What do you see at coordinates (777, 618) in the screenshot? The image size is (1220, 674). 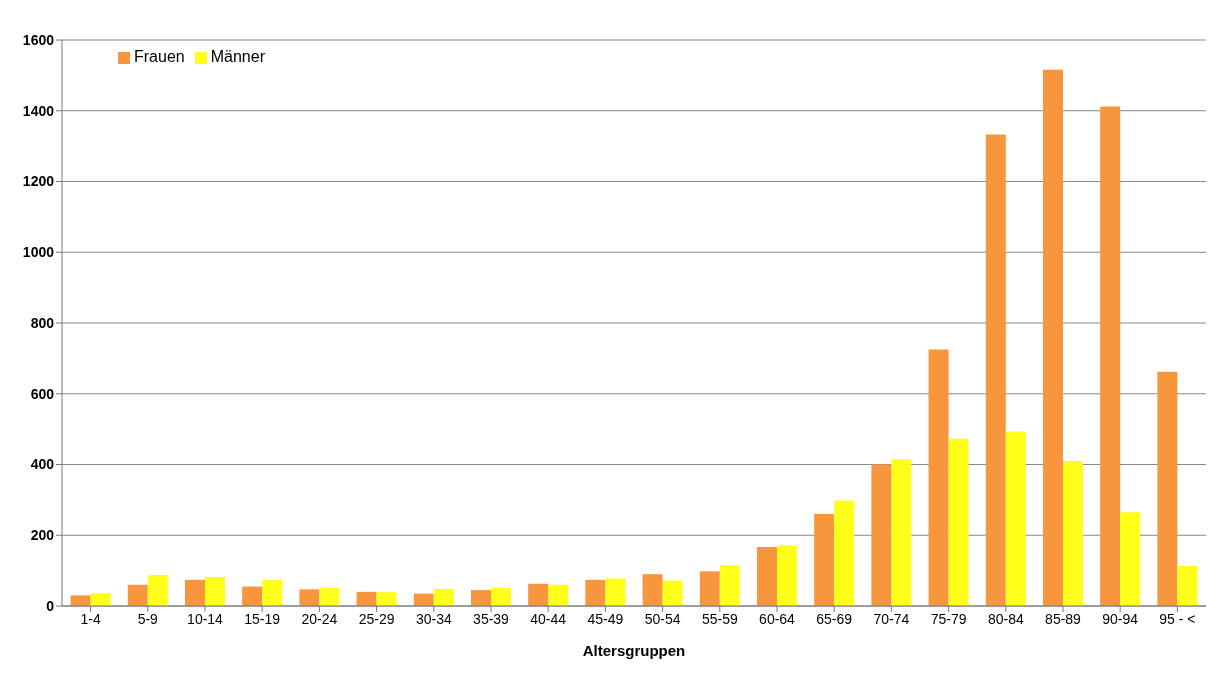 I see `x-tick-label: 60-64` at bounding box center [777, 618].